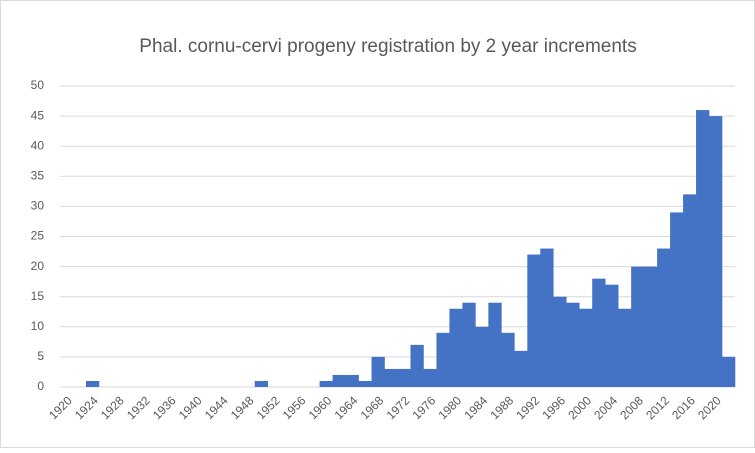 The image size is (755, 453). Describe the element at coordinates (38, 266) in the screenshot. I see `y-tick-label: 20` at that location.